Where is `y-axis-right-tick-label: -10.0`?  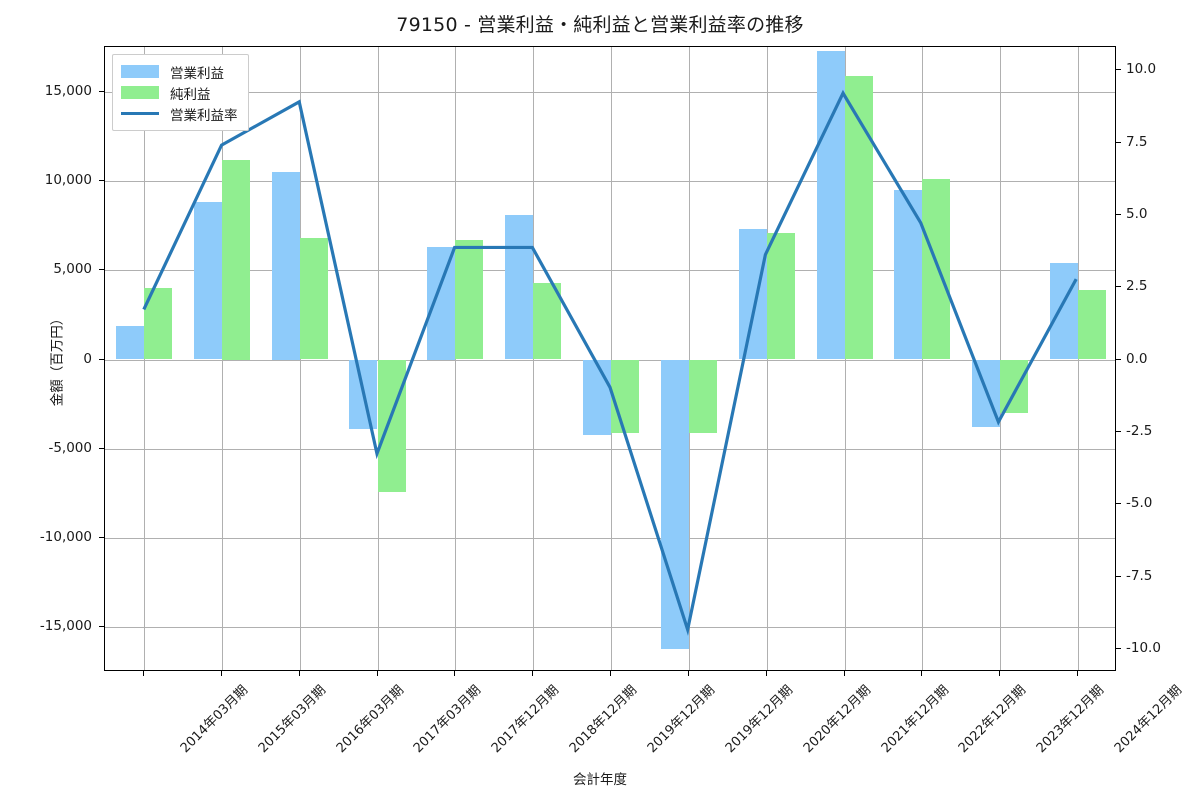 y-axis-right-tick-label: -10.0 is located at coordinates (1143, 647).